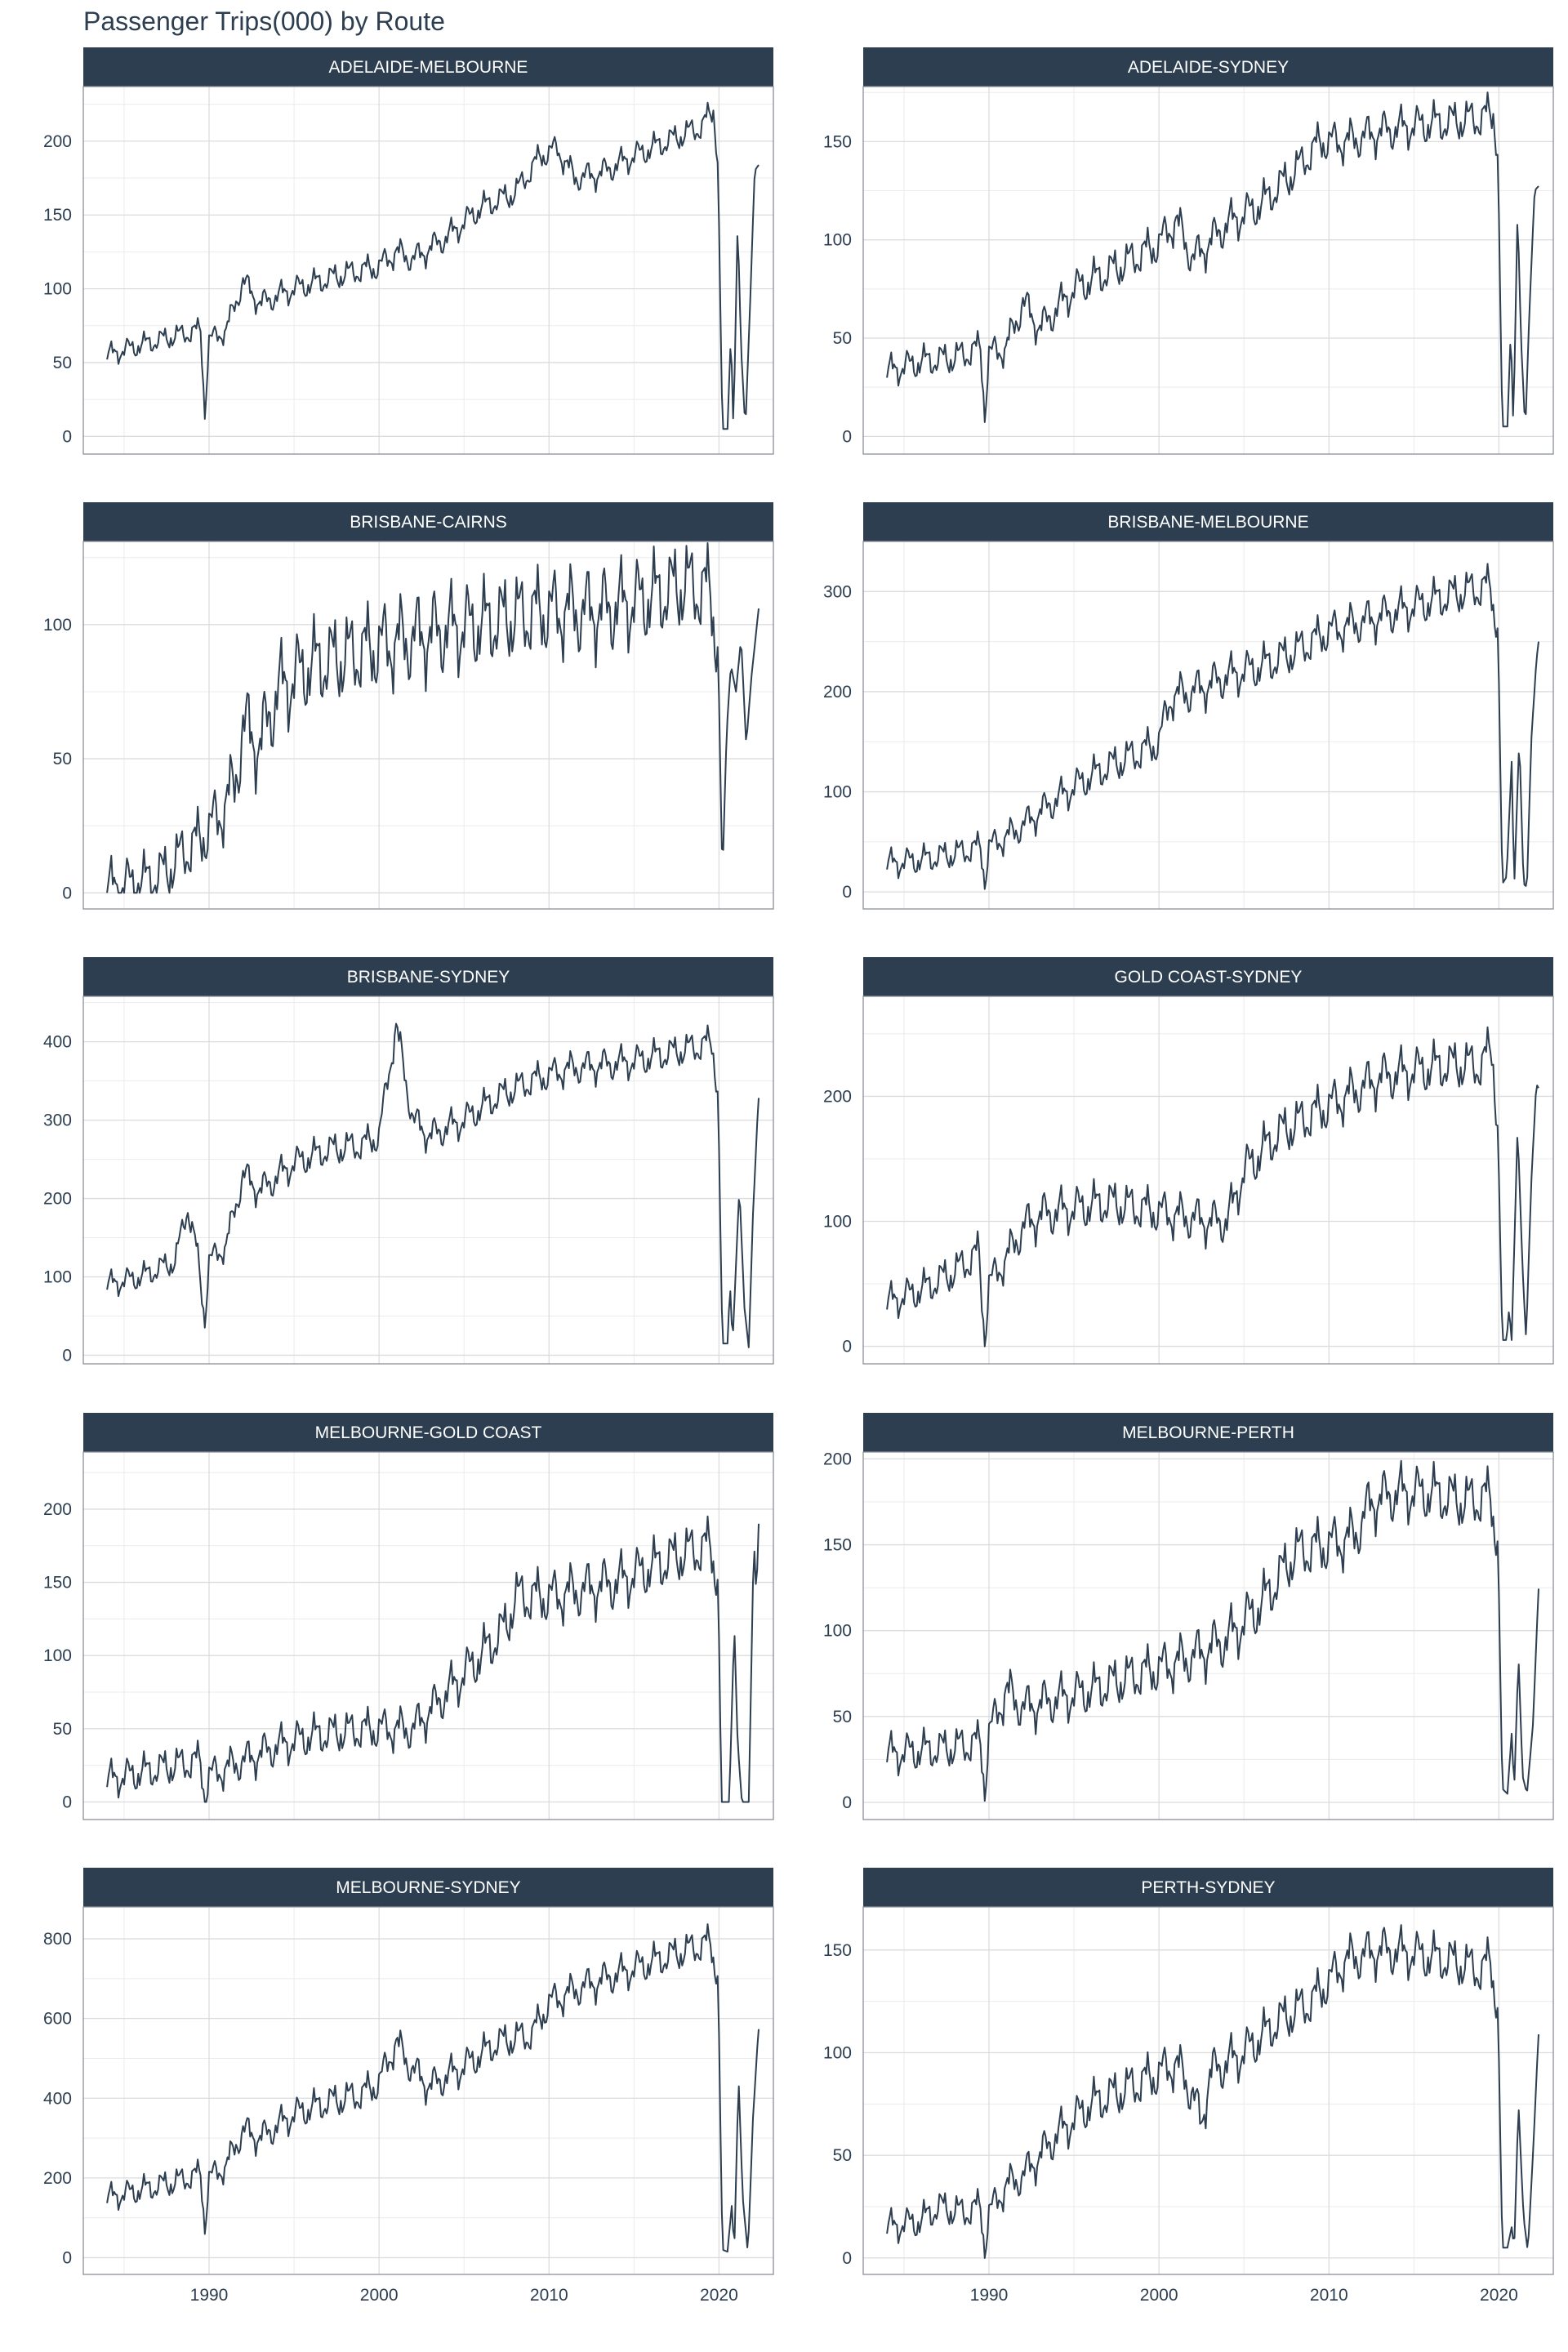  I want to click on panel-brisbane-melbourne: BRISBANE-MELBOURNE 0 100 200 300, so click(1188, 706).